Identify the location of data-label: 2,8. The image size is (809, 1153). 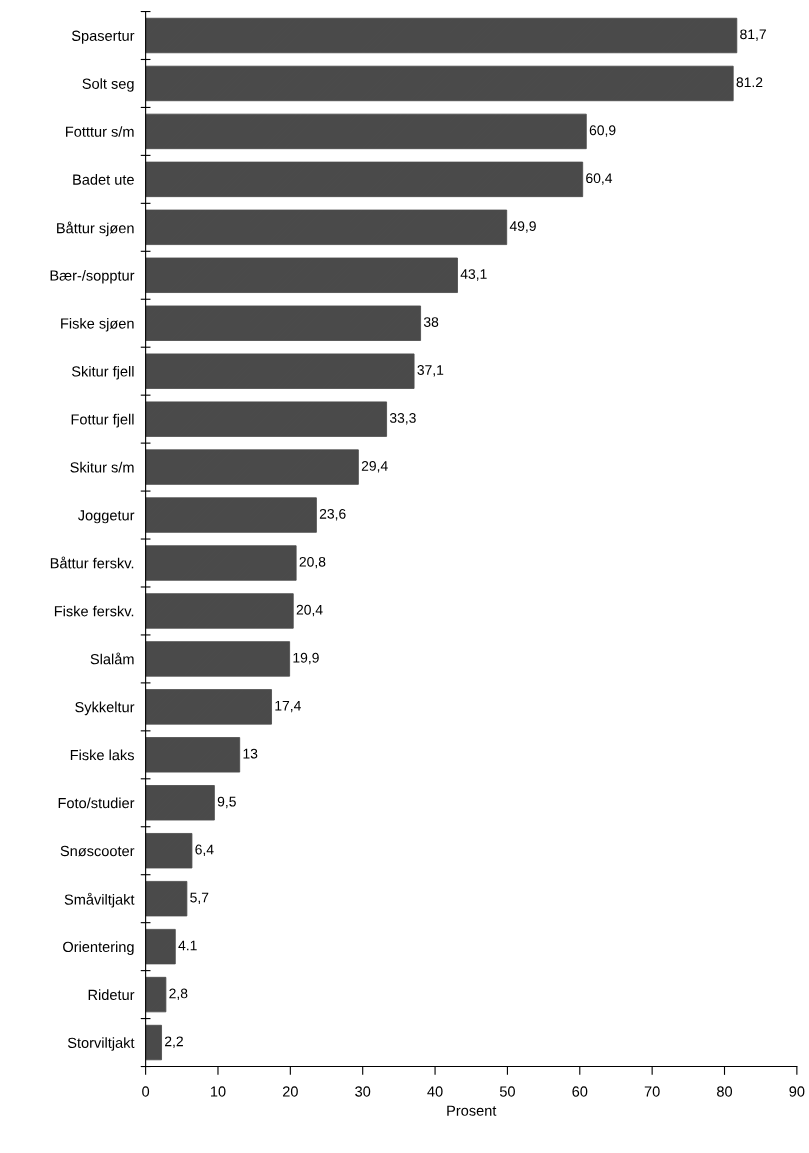
(178, 994).